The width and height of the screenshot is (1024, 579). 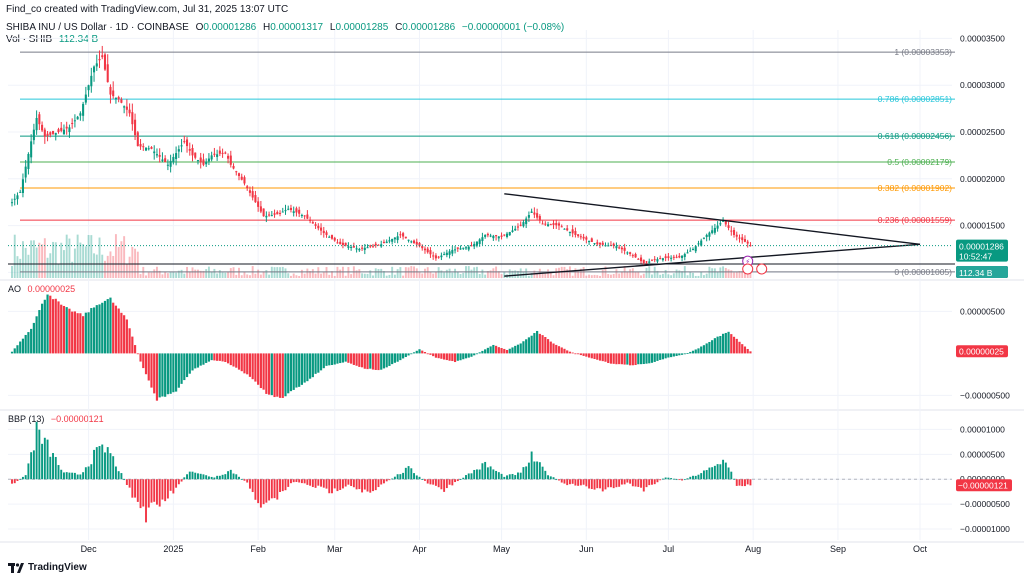 I want to click on volume-legend: Vol · SHIB 112.34 B, so click(x=52, y=39).